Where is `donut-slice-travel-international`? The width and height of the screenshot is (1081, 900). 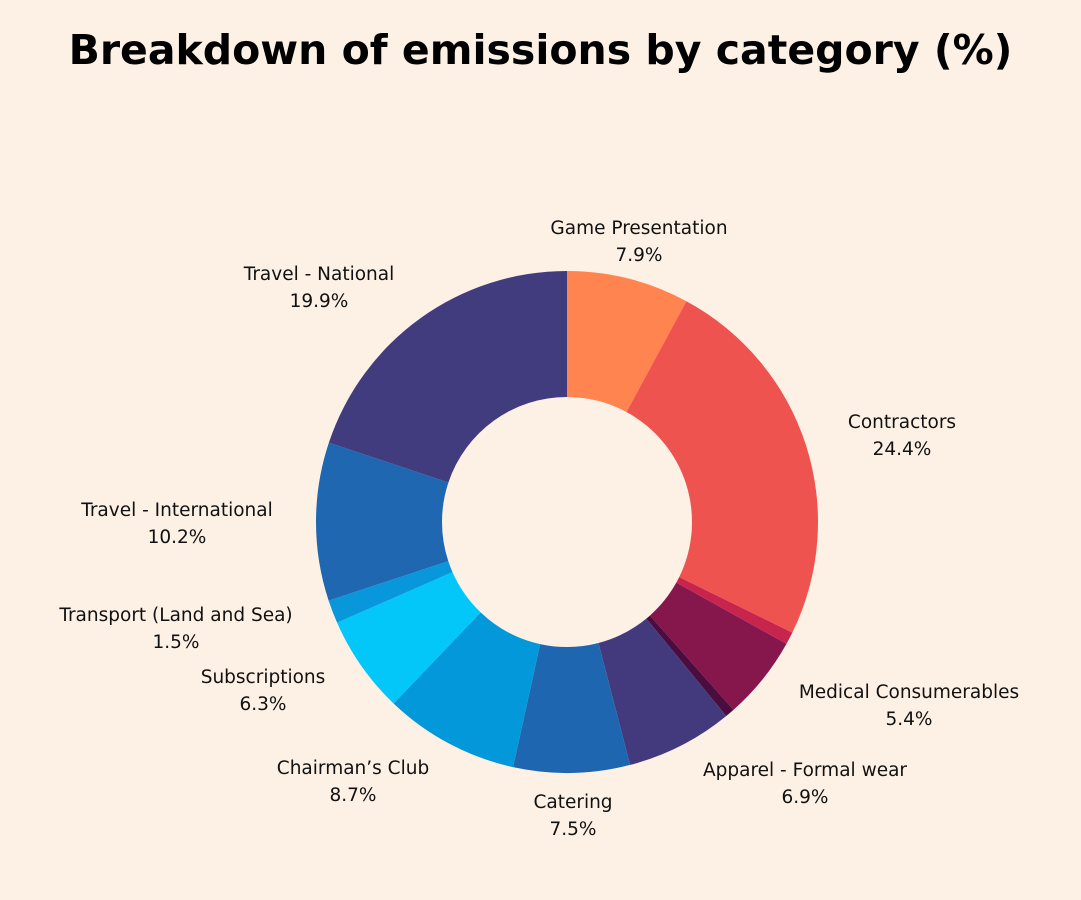 donut-slice-travel-international is located at coordinates (382, 521).